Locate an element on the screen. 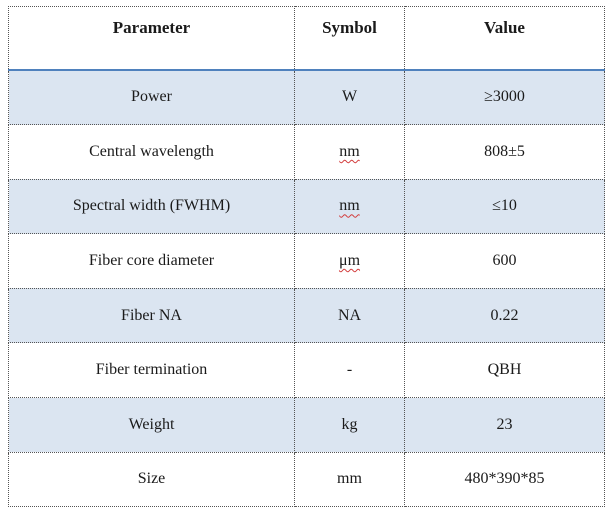 The image size is (615, 507). cell-symbol: mm is located at coordinates (349, 479).